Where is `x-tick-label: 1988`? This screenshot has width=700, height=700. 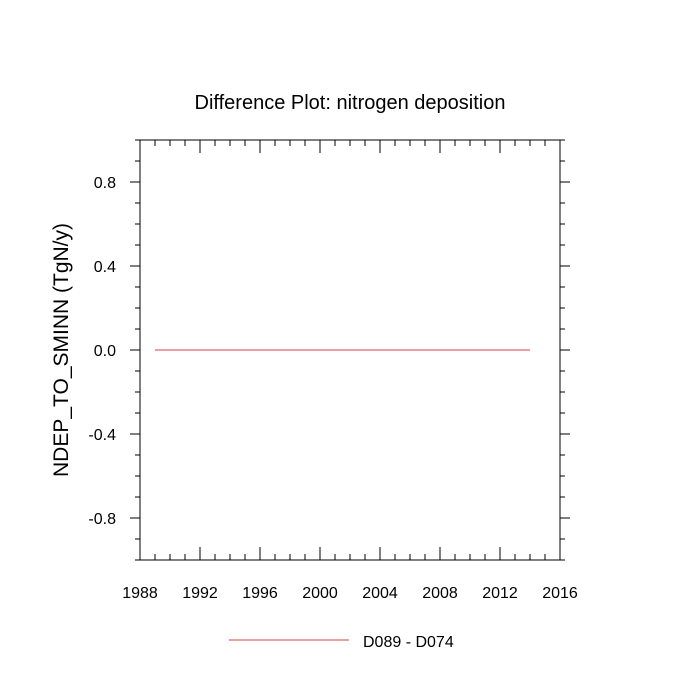 x-tick-label: 1988 is located at coordinates (140, 593).